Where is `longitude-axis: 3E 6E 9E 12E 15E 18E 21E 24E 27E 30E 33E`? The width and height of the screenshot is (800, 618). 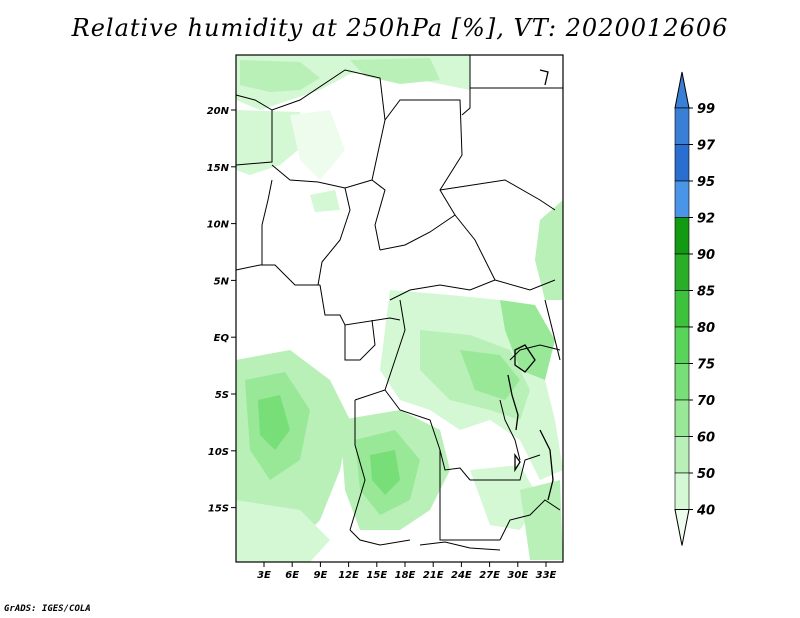
longitude-axis: 3E 6E 9E 12E 15E 18E 21E 24E 27E 30E 33E is located at coordinates (407, 571).